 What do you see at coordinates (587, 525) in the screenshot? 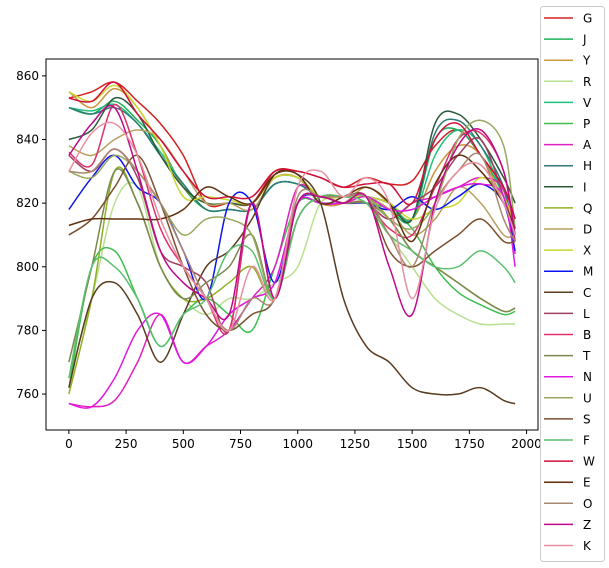
I see `legend-label: Z` at bounding box center [587, 525].